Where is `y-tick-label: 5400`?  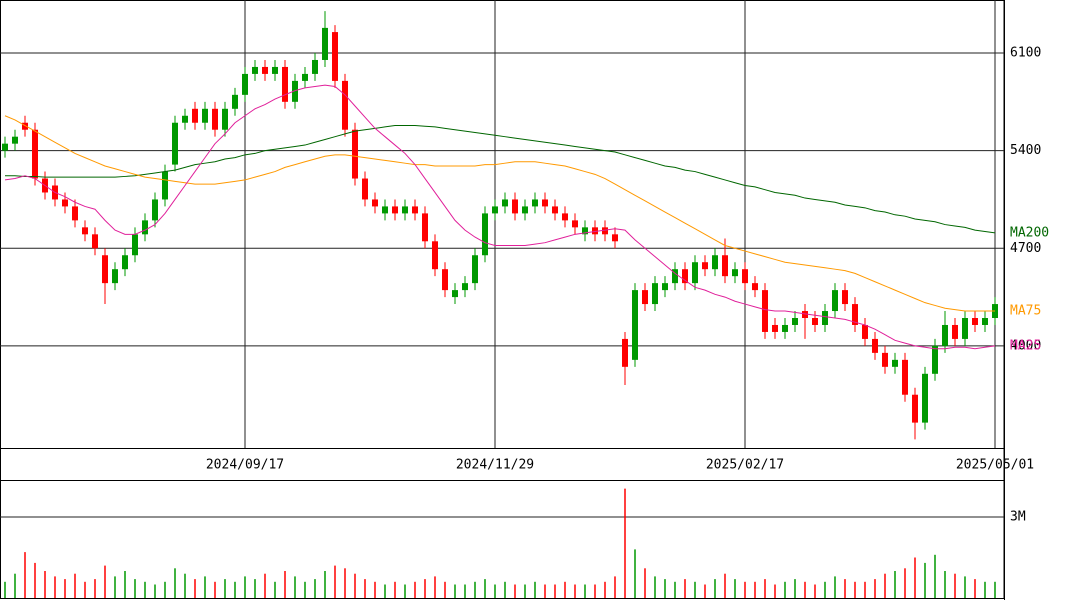
y-tick-label: 5400 is located at coordinates (1025, 150).